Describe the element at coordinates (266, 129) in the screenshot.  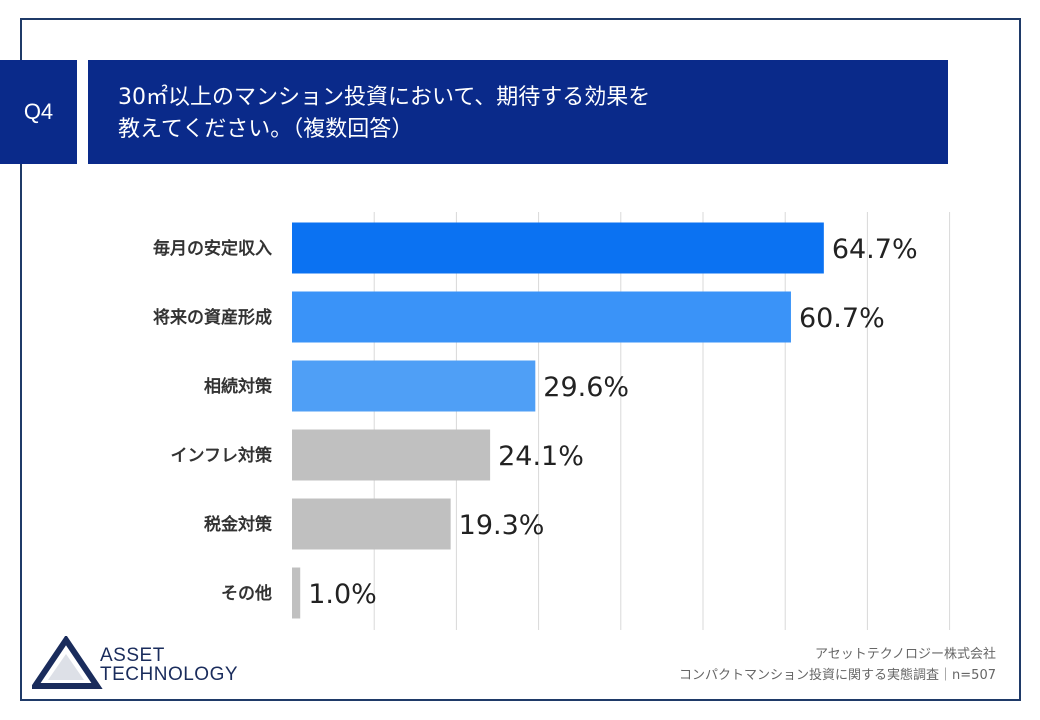
I see `question-title-line-2: 教えてください。（複数回答）` at that location.